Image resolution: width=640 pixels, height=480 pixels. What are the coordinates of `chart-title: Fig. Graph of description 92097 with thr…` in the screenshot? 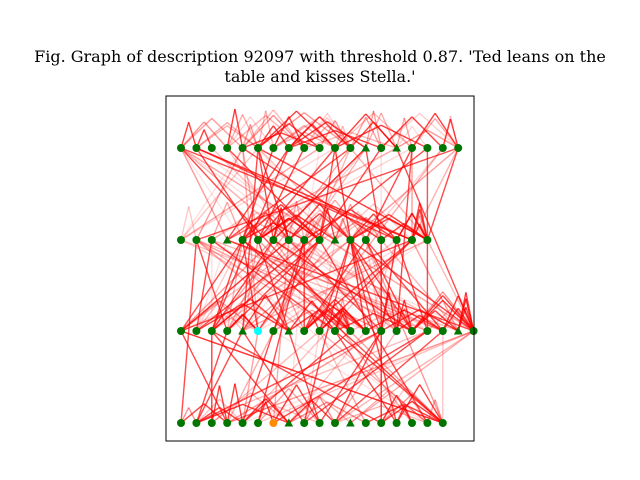 It's located at (320, 67).